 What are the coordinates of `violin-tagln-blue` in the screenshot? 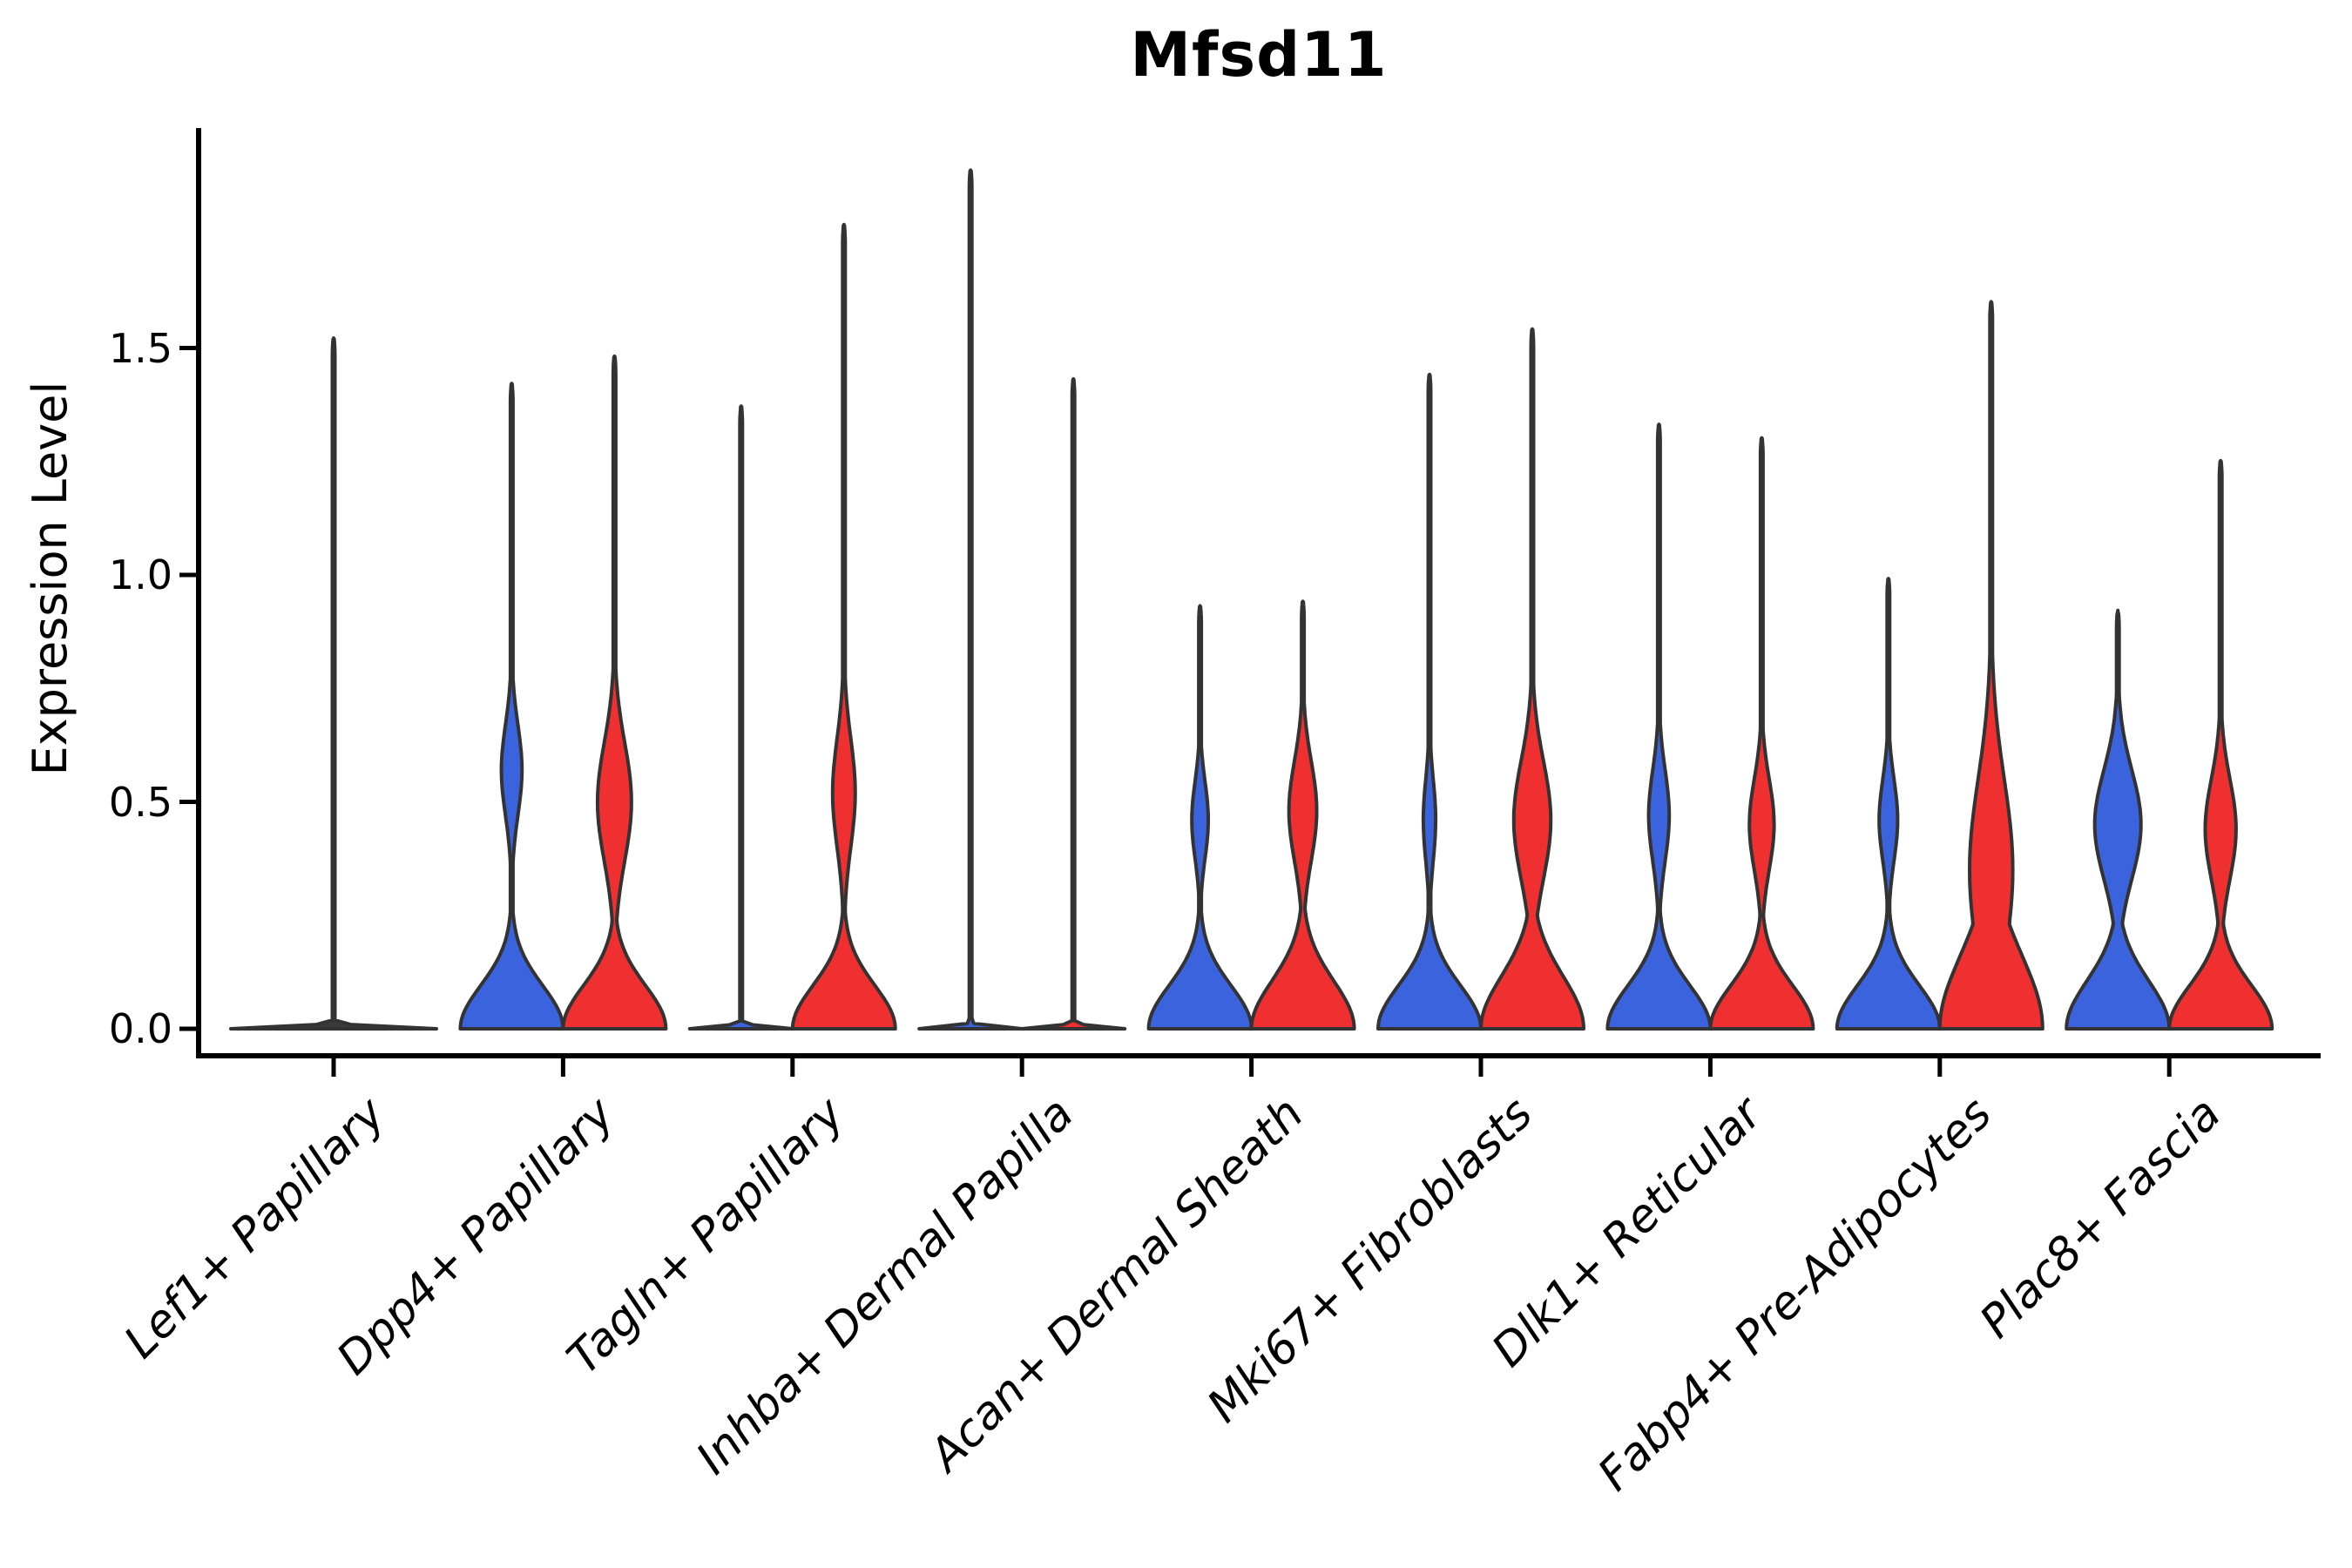 It's located at (741, 717).